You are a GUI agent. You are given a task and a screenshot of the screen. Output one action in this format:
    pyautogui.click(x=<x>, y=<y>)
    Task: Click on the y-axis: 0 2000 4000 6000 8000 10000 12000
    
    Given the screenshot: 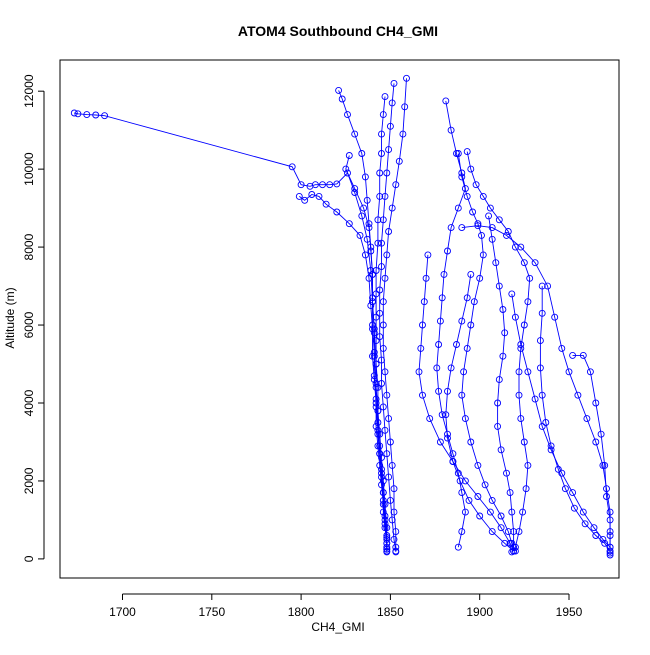 What is the action you would take?
    pyautogui.click(x=33, y=318)
    